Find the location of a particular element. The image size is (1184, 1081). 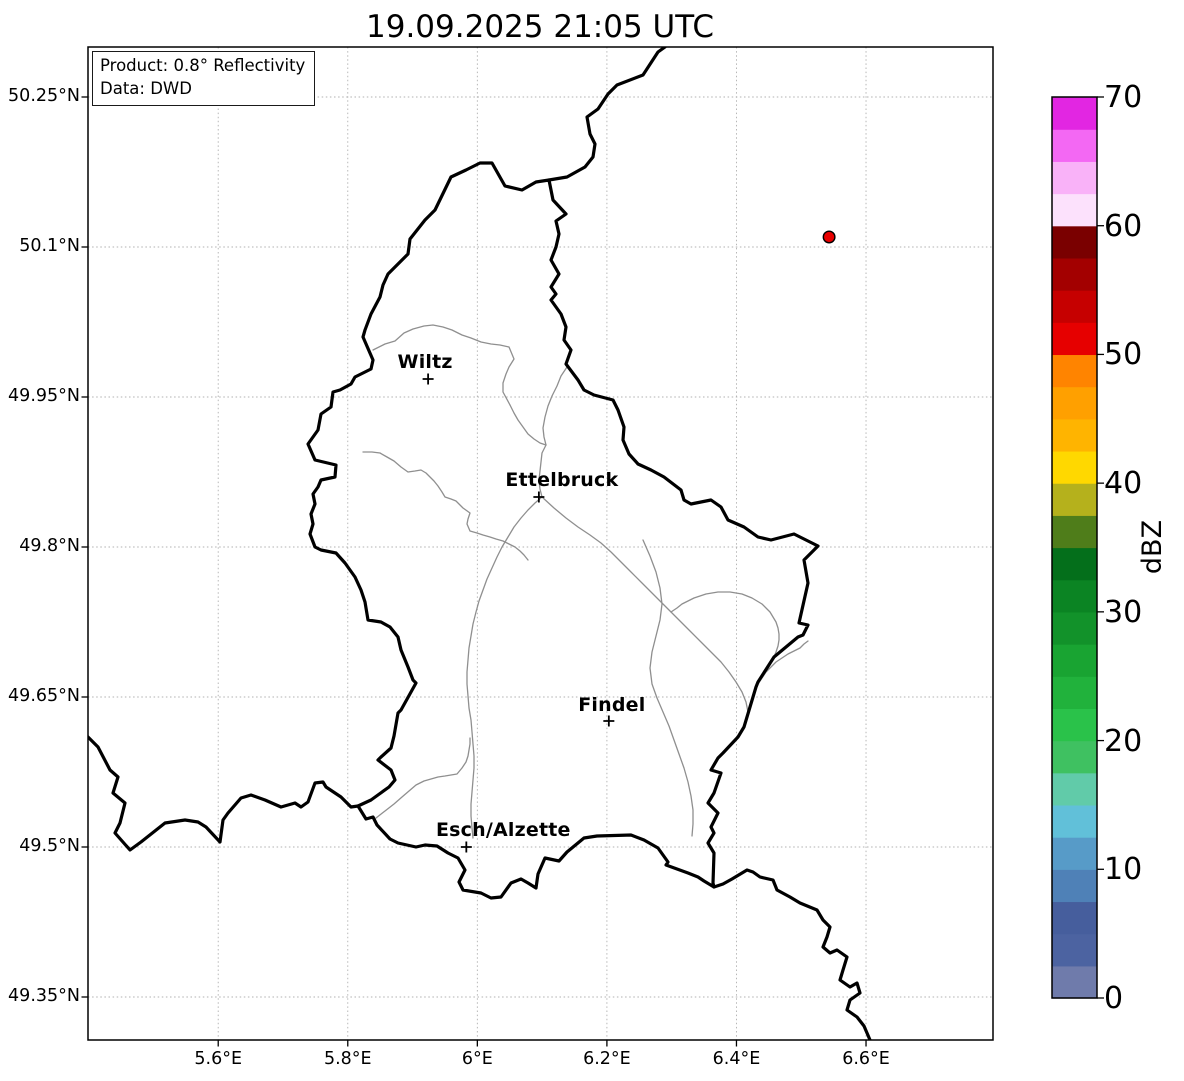

y-tick-label: 49.35°N is located at coordinates (44, 996).